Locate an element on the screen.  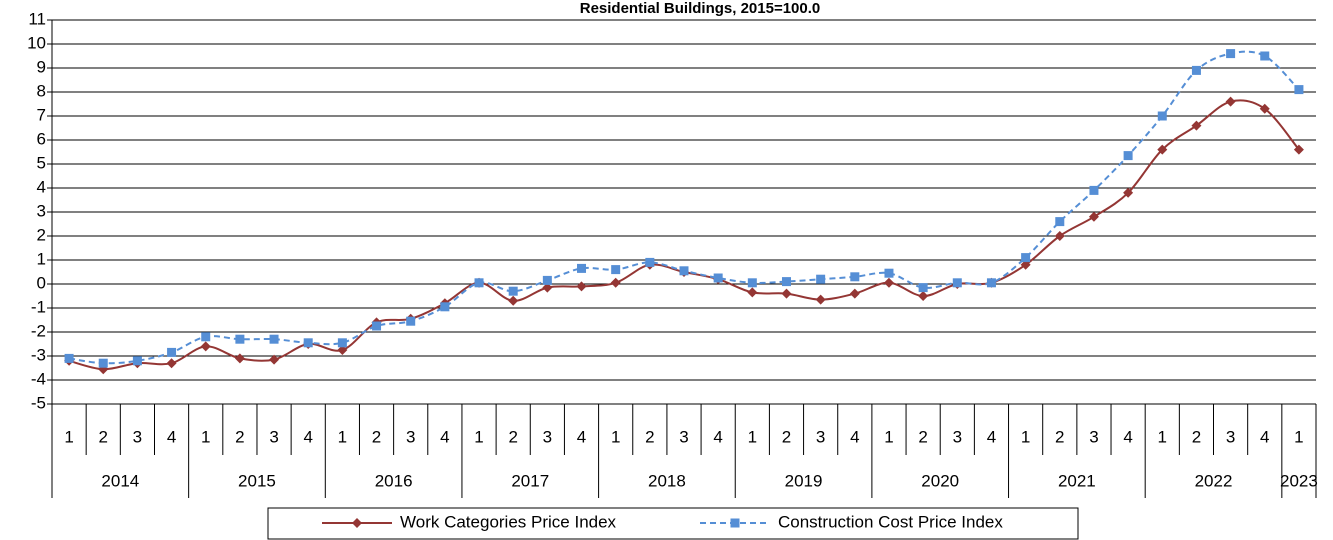
year-label: 2016 is located at coordinates (394, 480).